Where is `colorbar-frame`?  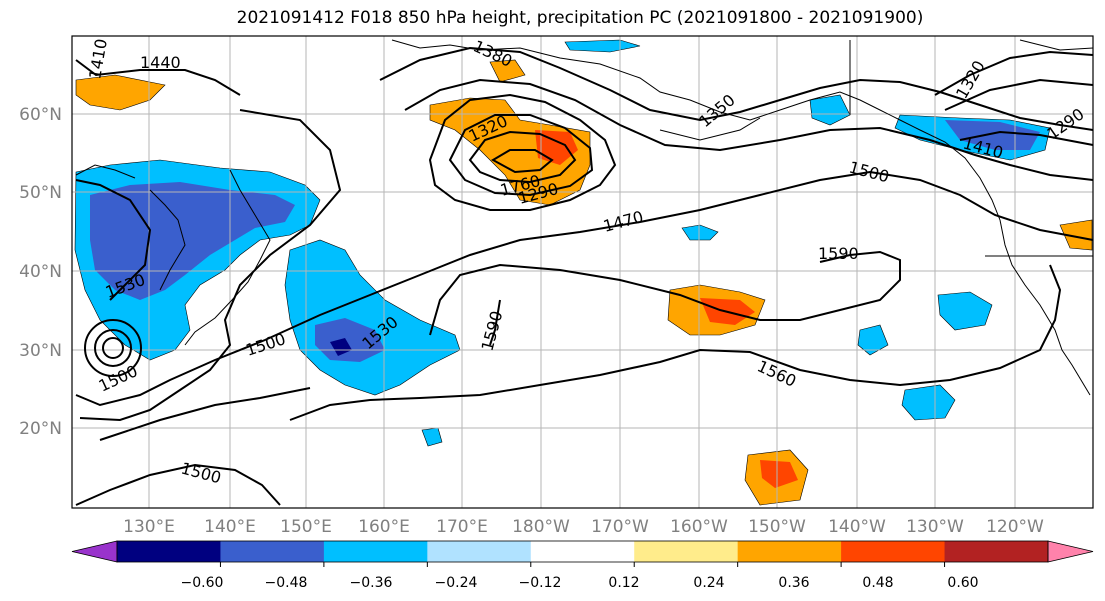 colorbar-frame is located at coordinates (582, 551).